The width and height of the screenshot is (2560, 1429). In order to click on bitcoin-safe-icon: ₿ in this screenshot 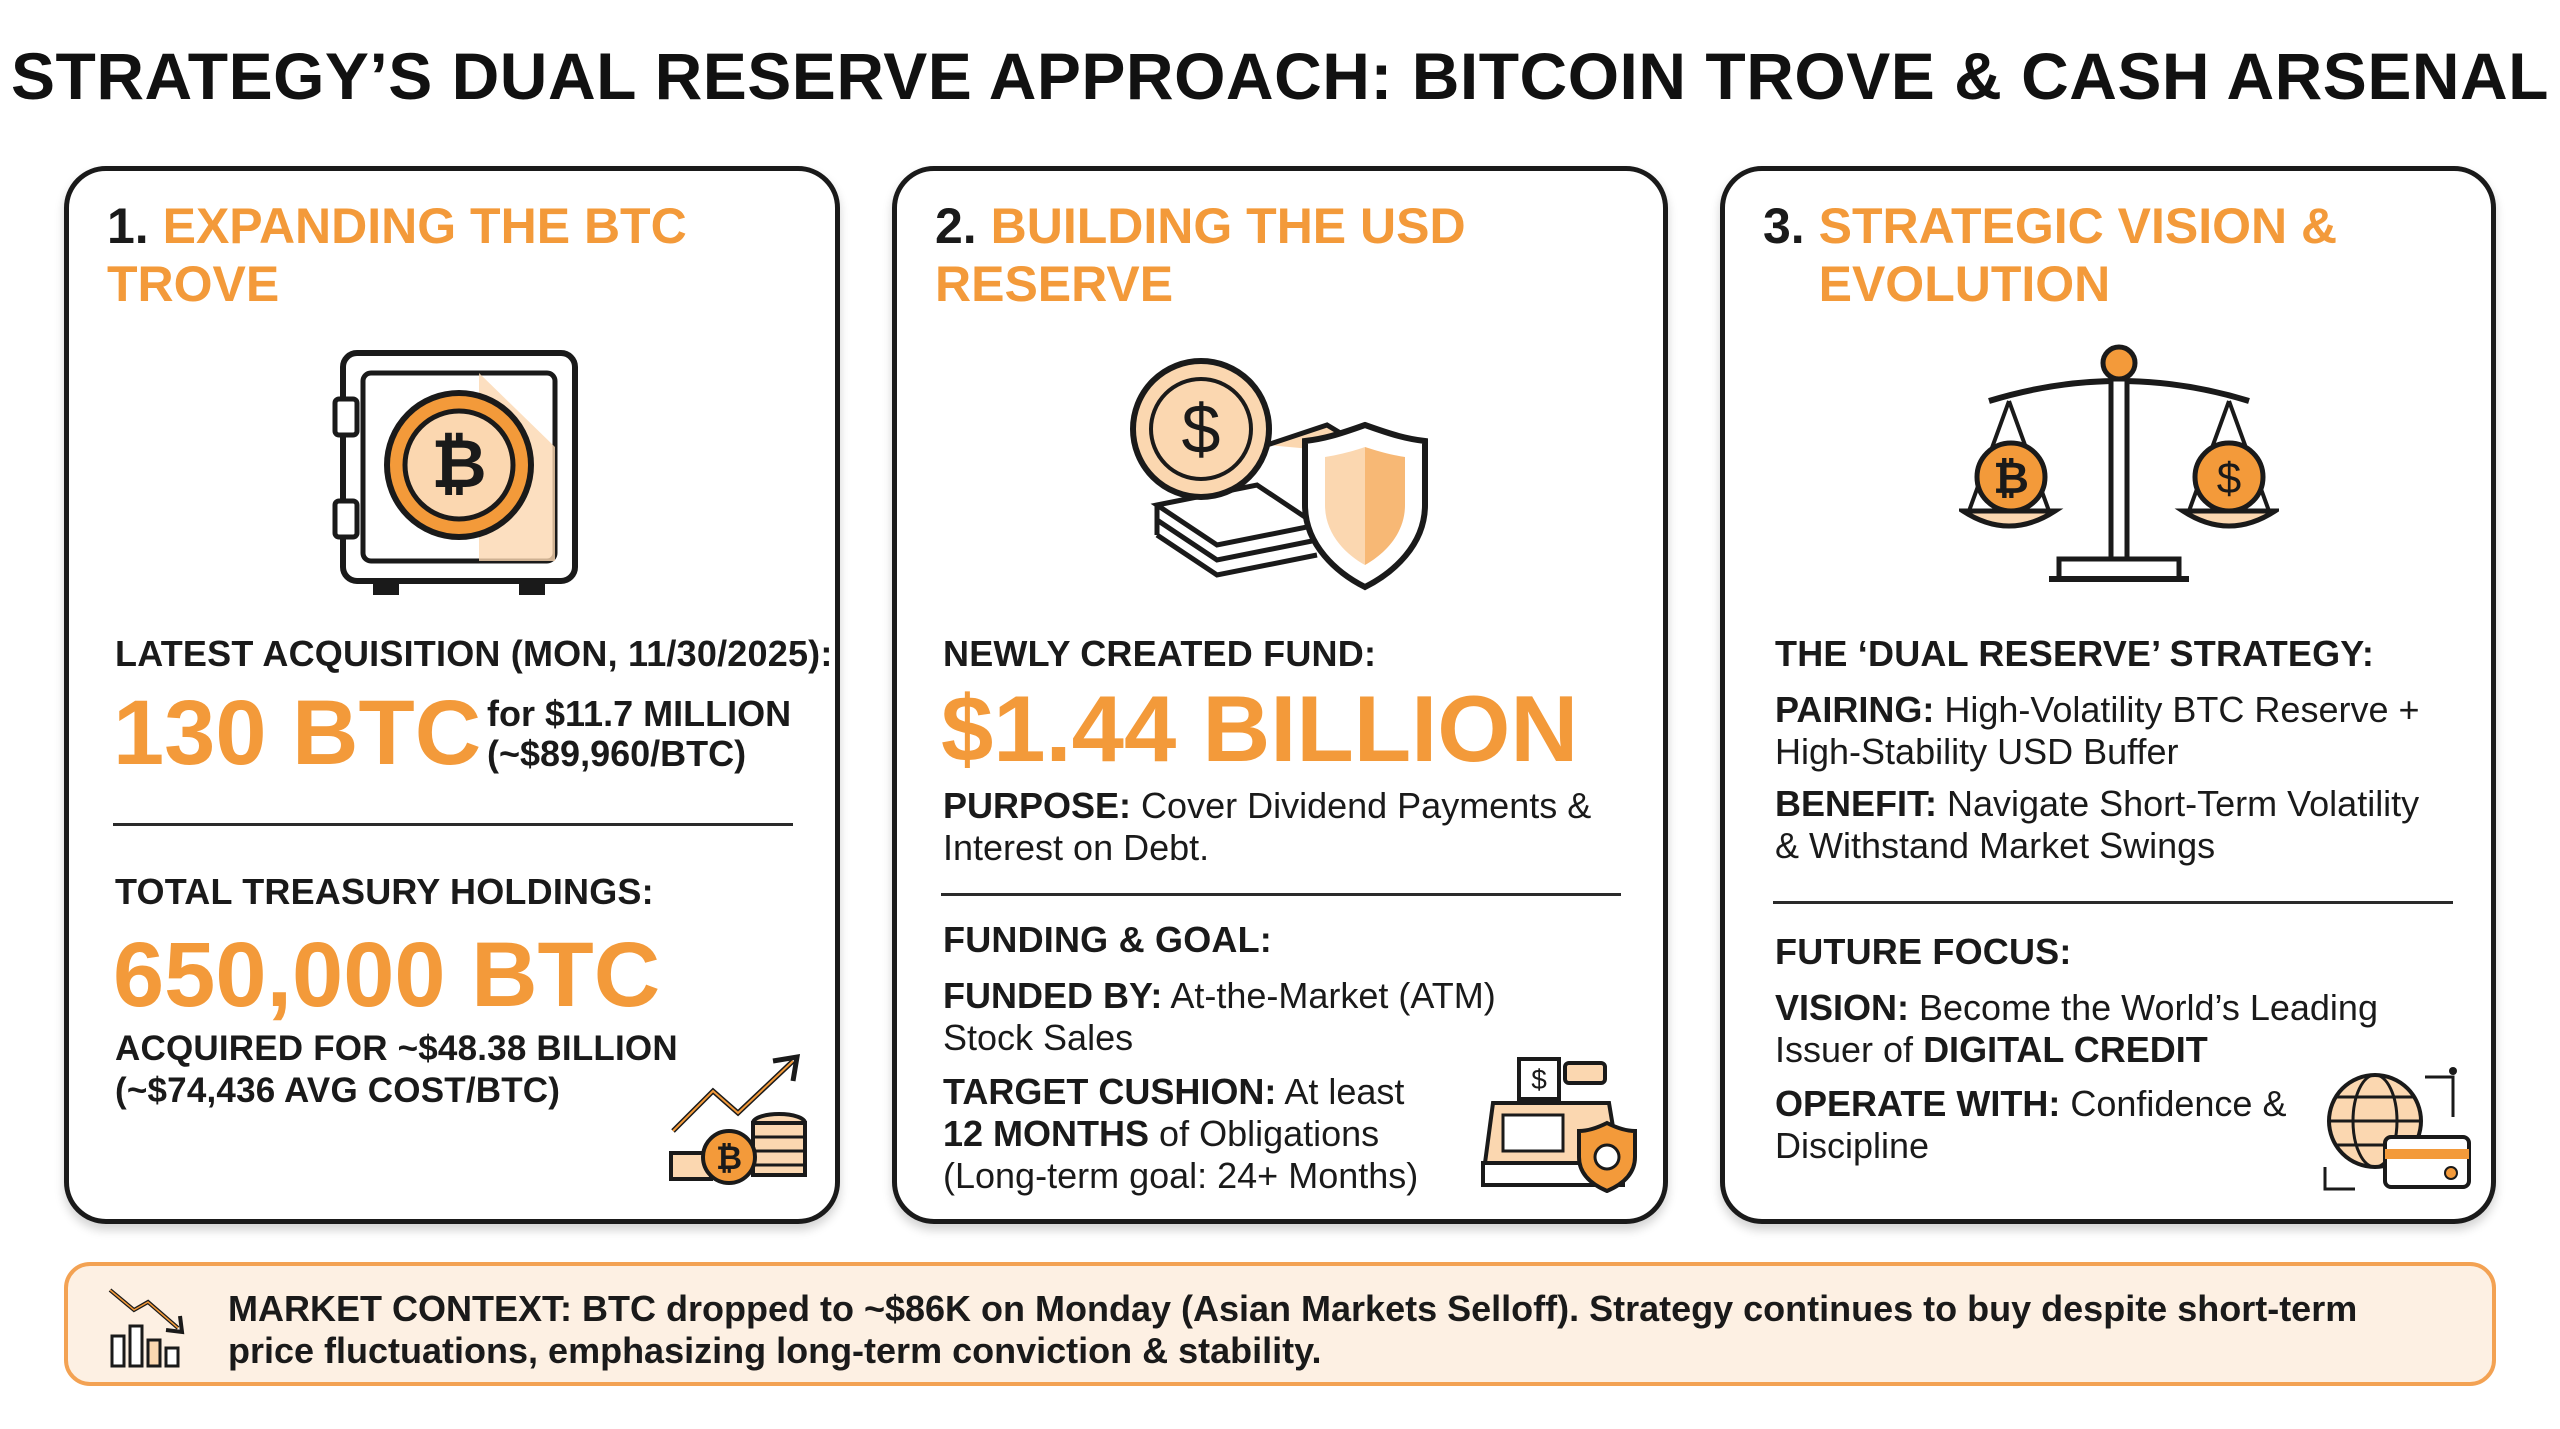, I will do `click(455, 472)`.